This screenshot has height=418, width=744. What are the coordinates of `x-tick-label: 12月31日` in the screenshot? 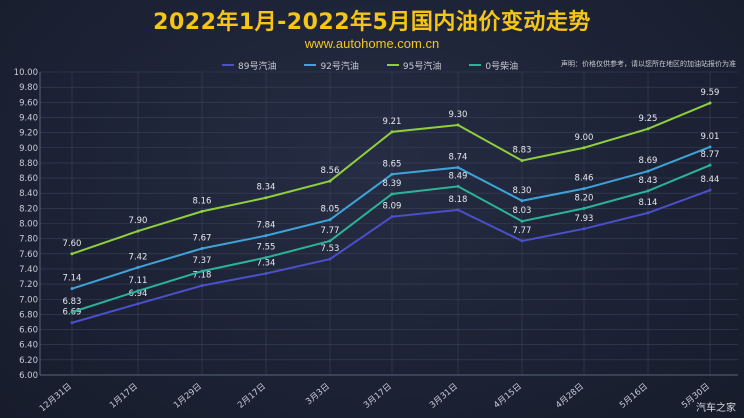 It's located at (56, 398).